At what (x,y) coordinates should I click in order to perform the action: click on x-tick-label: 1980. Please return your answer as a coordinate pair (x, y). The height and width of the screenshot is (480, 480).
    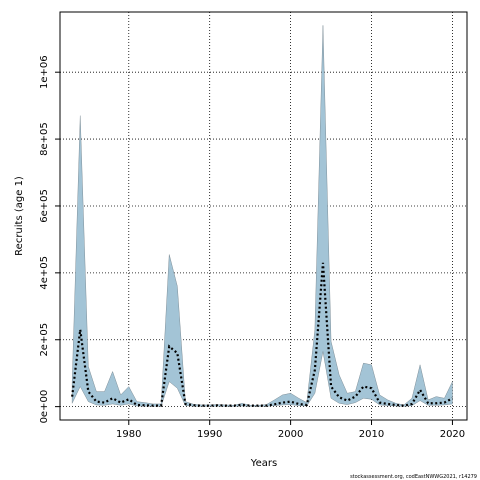
    Looking at the image, I should click on (128, 434).